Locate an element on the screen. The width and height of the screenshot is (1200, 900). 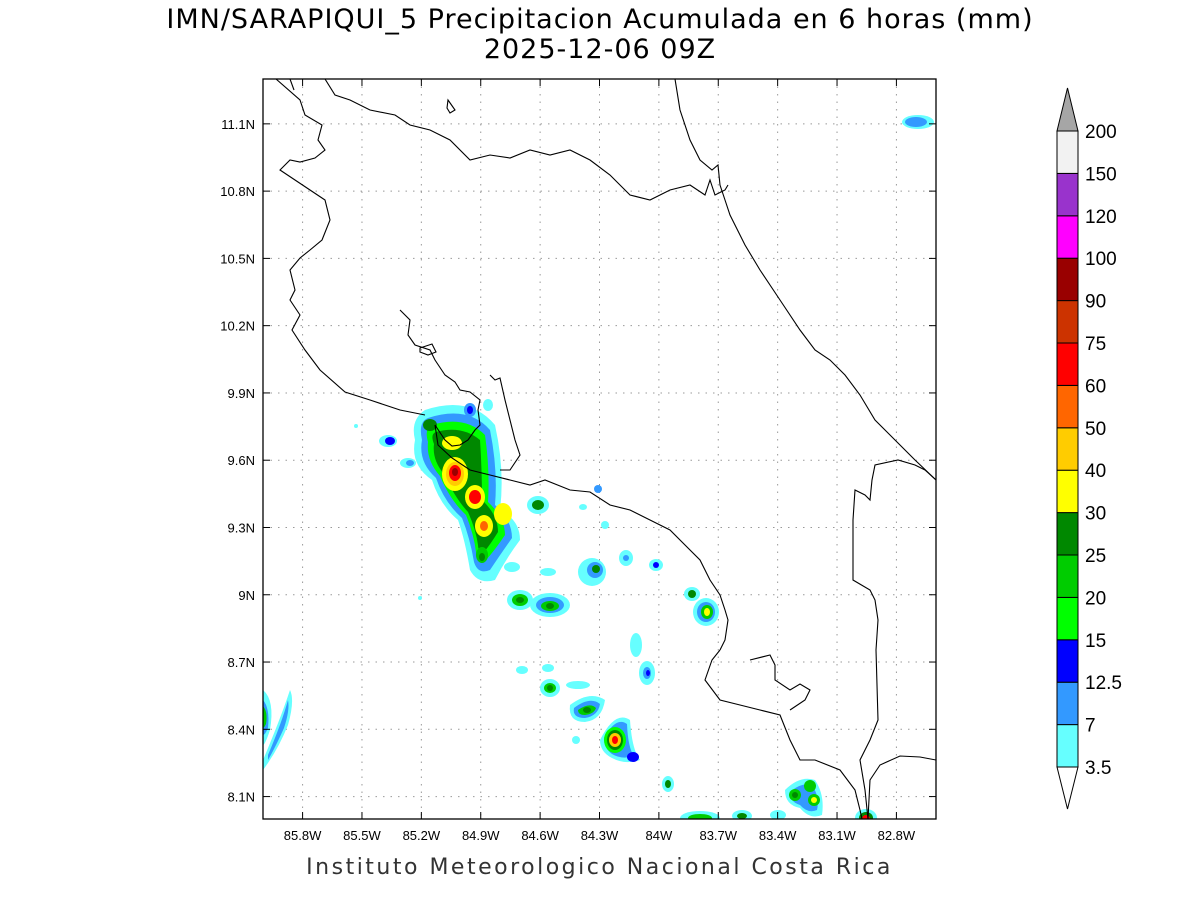
caribbean-coast is located at coordinates (805, 280).